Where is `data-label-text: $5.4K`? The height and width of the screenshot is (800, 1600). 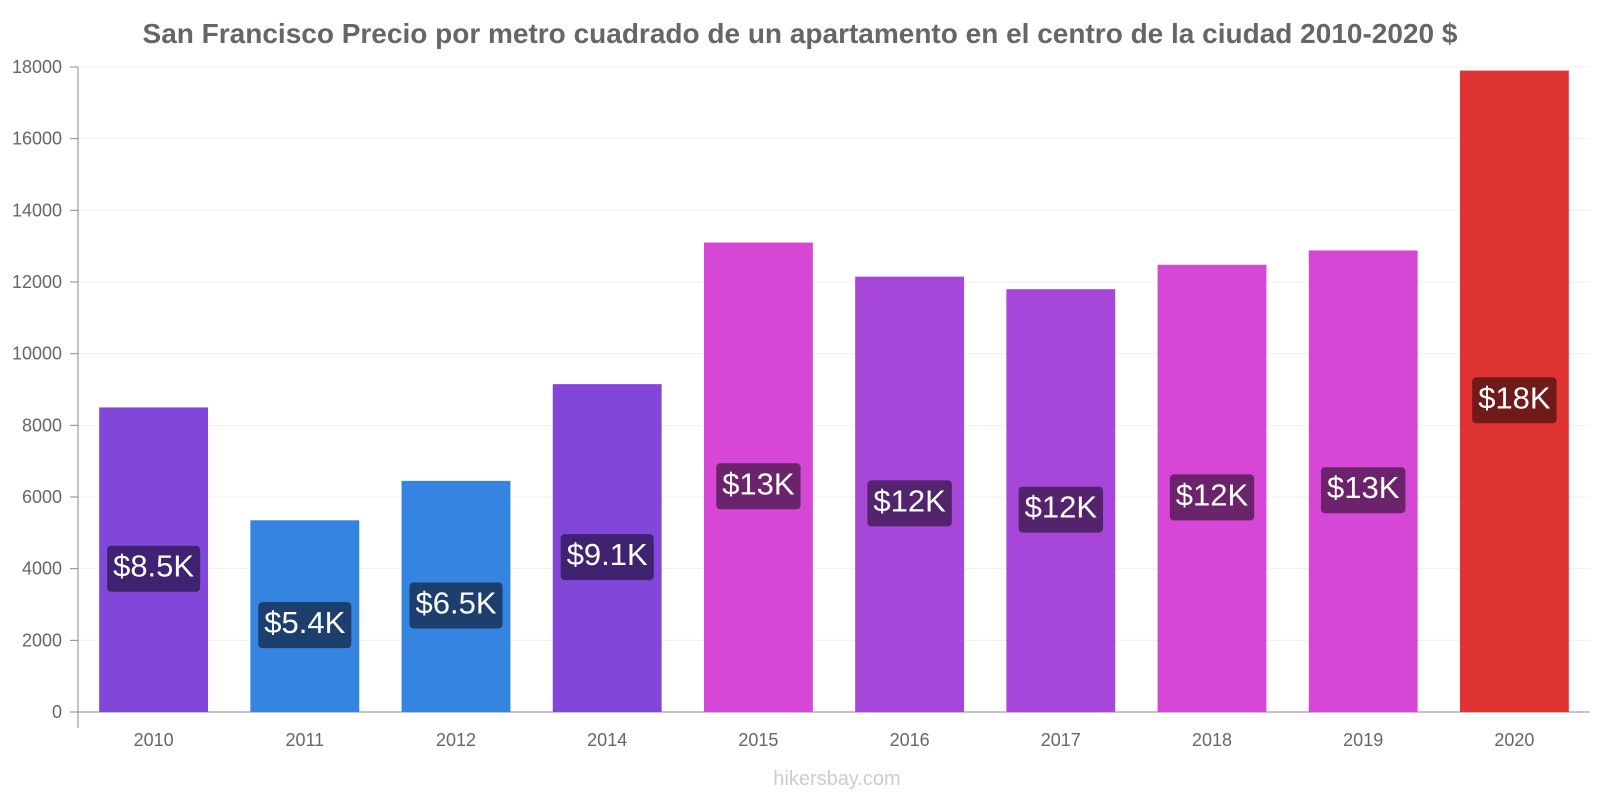
data-label-text: $5.4K is located at coordinates (304, 622).